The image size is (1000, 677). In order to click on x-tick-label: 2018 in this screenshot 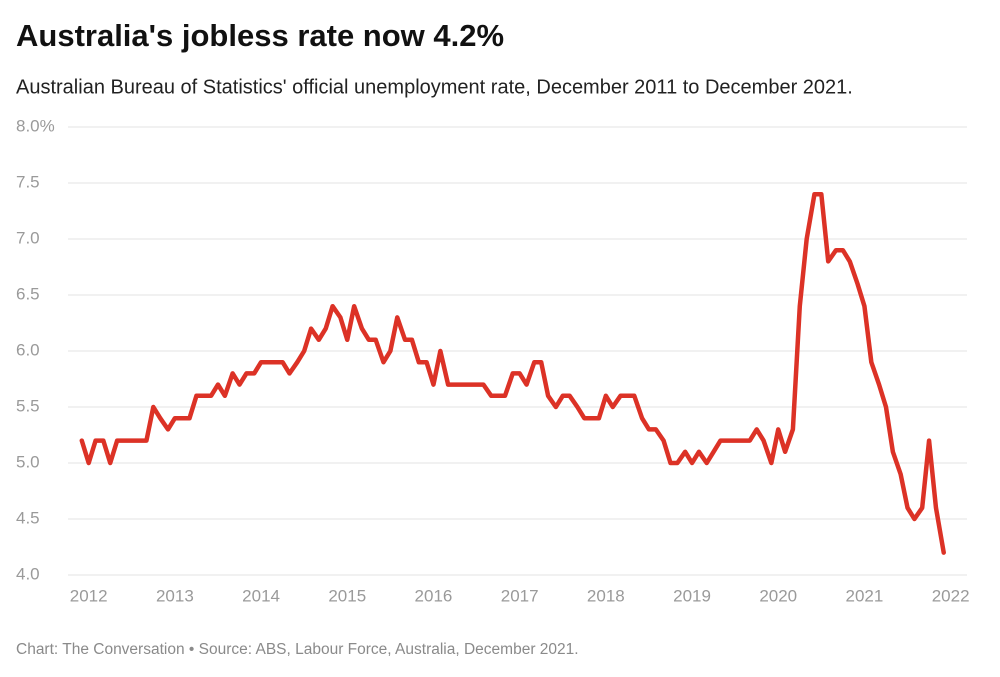, I will do `click(606, 595)`.